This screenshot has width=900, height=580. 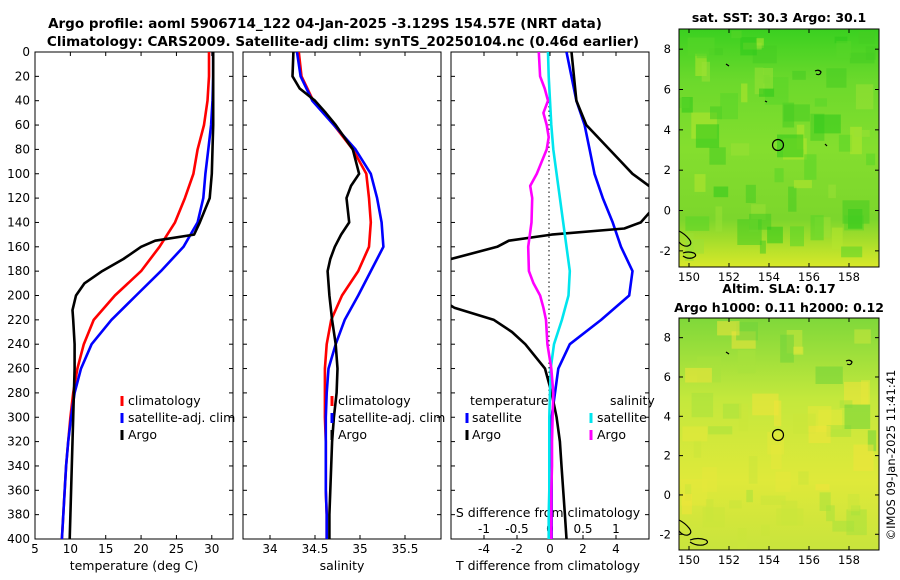 What do you see at coordinates (611, 434) in the screenshot?
I see `legend-label-s-argo: Argo` at bounding box center [611, 434].